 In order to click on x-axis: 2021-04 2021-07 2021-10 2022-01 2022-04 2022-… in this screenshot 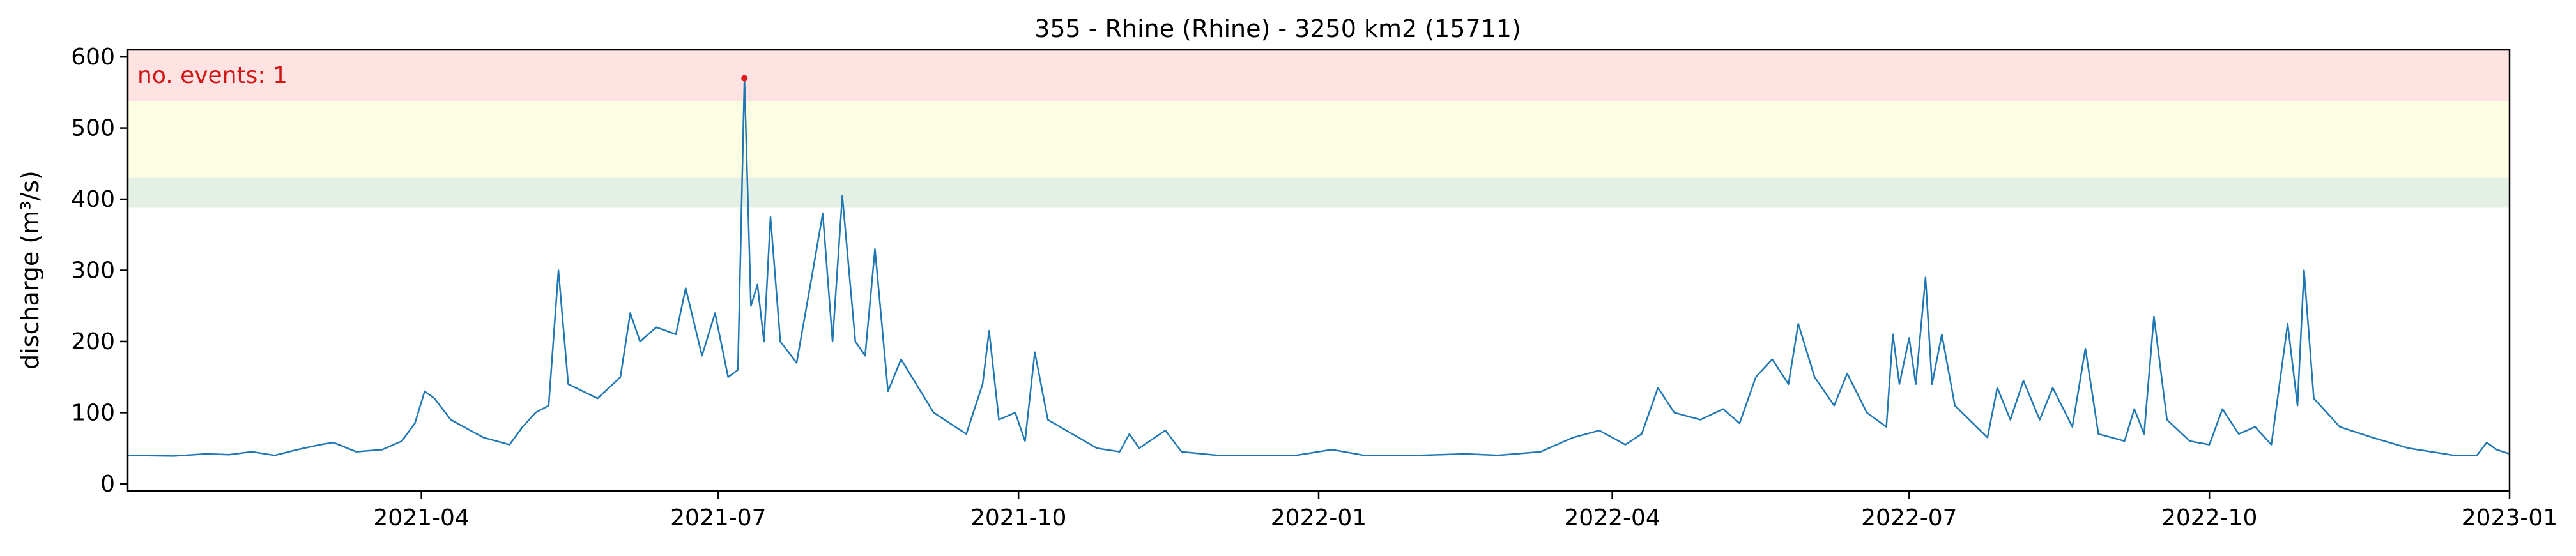, I will do `click(1465, 511)`.